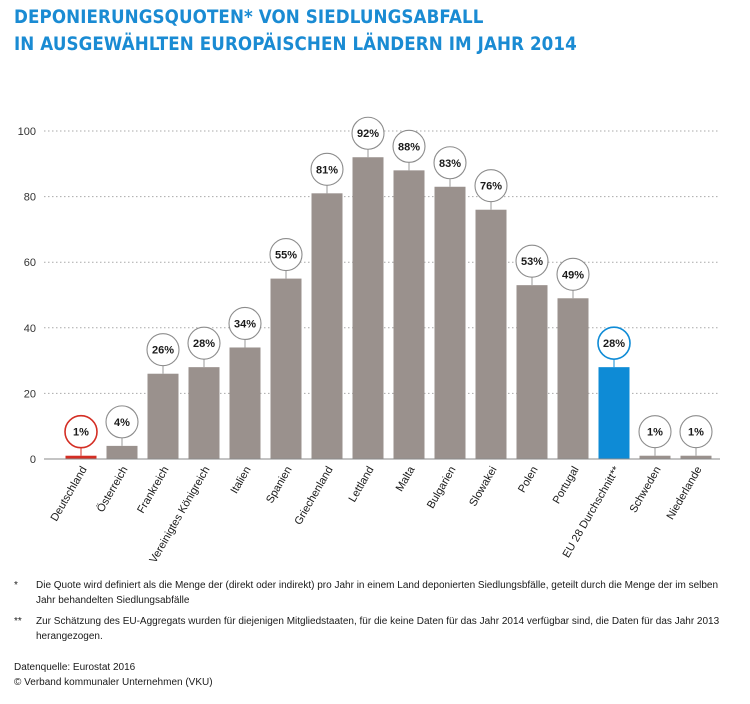  I want to click on callout-circle-polen, so click(532, 261).